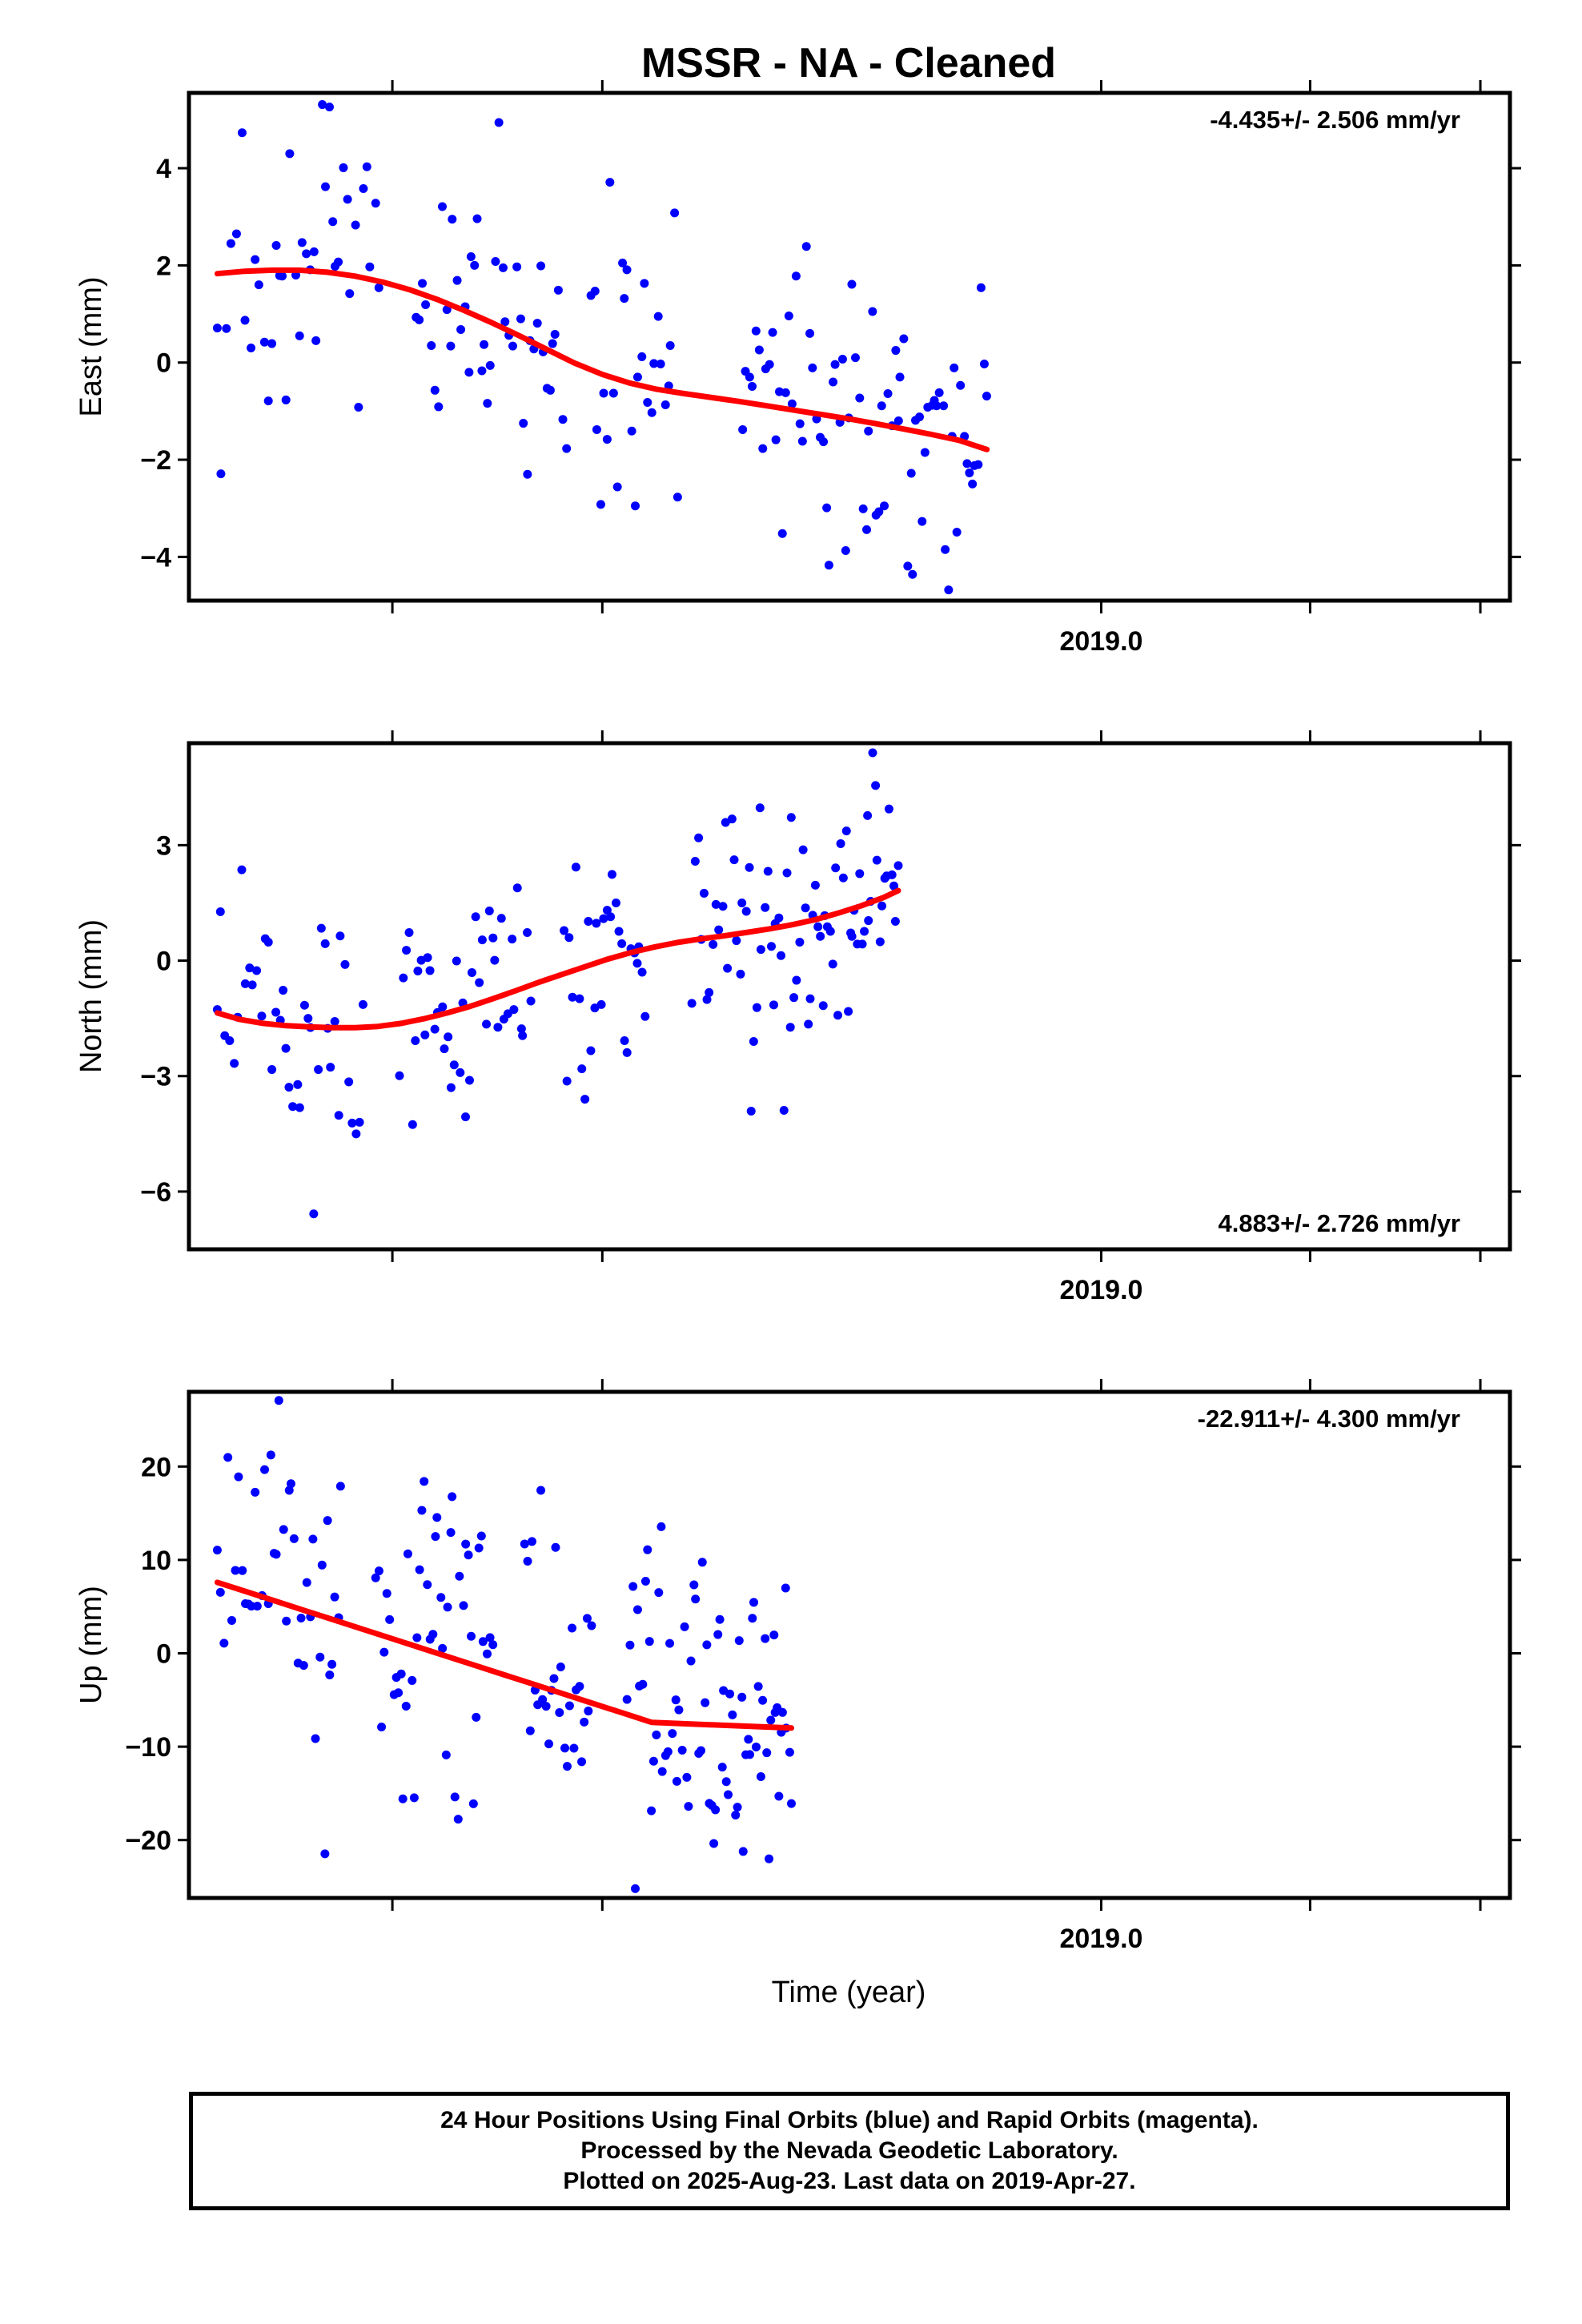  What do you see at coordinates (148, 1748) in the screenshot?
I see `up-ytick-label-1: −10` at bounding box center [148, 1748].